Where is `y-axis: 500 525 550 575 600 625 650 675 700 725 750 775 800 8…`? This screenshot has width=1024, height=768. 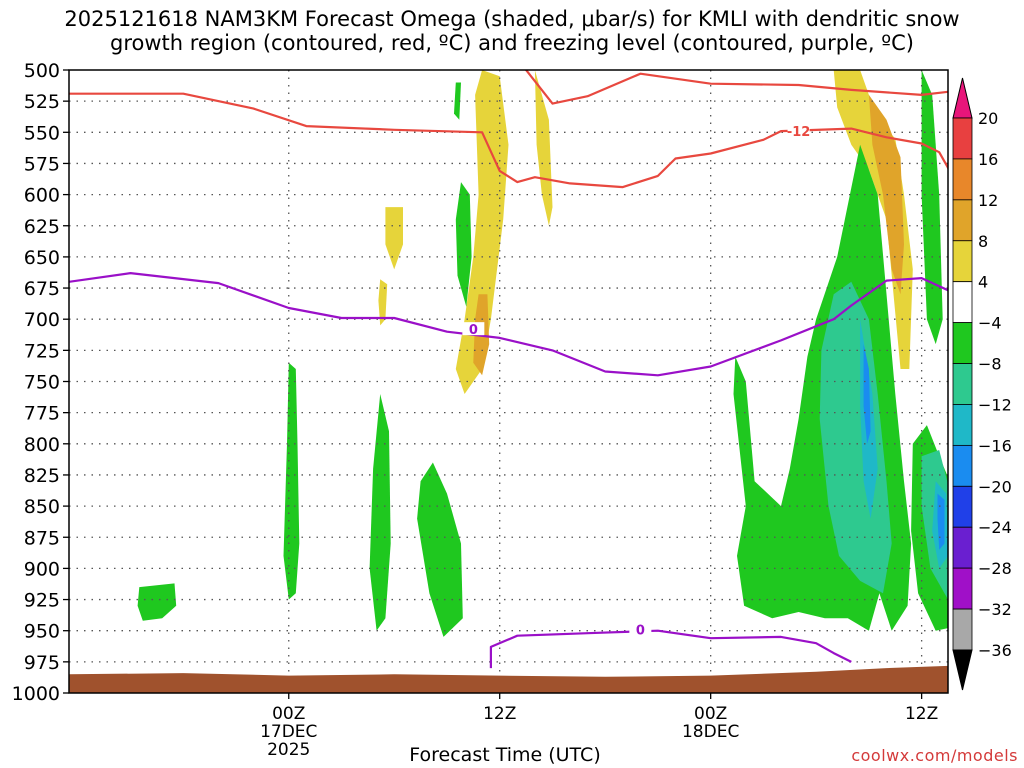
y-axis: 500 525 550 575 600 625 650 675 700 725 750 775 800 8… is located at coordinates (40, 382).